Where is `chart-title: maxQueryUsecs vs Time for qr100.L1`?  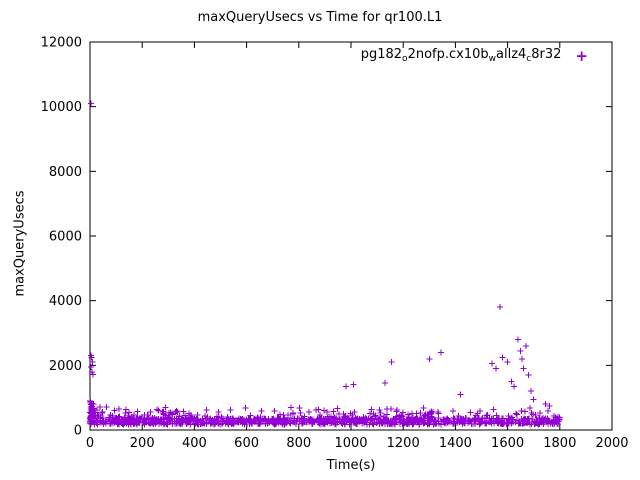 chart-title: maxQueryUsecs vs Time for qr100.L1 is located at coordinates (320, 17).